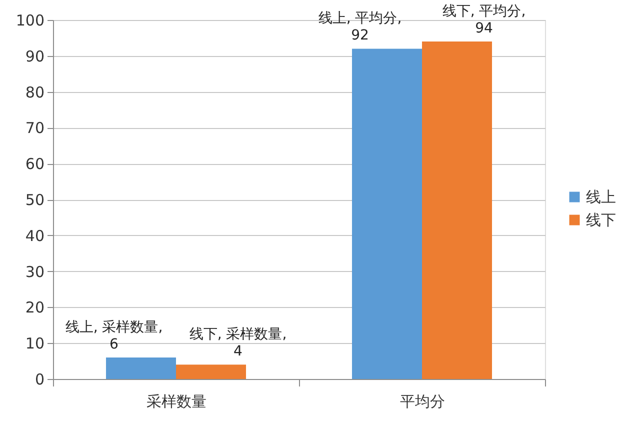  Describe the element at coordinates (176, 401) in the screenshot. I see `x-tick-label: 采样数量` at that location.